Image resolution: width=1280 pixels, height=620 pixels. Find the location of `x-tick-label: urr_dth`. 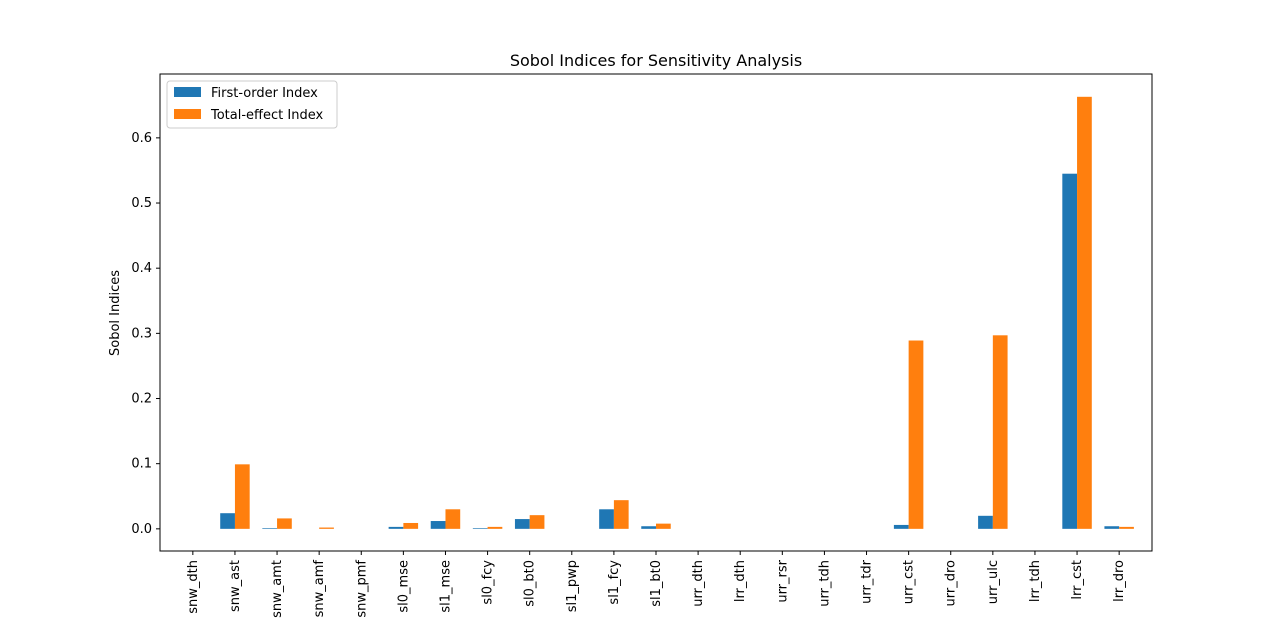

x-tick-label: urr_dth is located at coordinates (698, 583).